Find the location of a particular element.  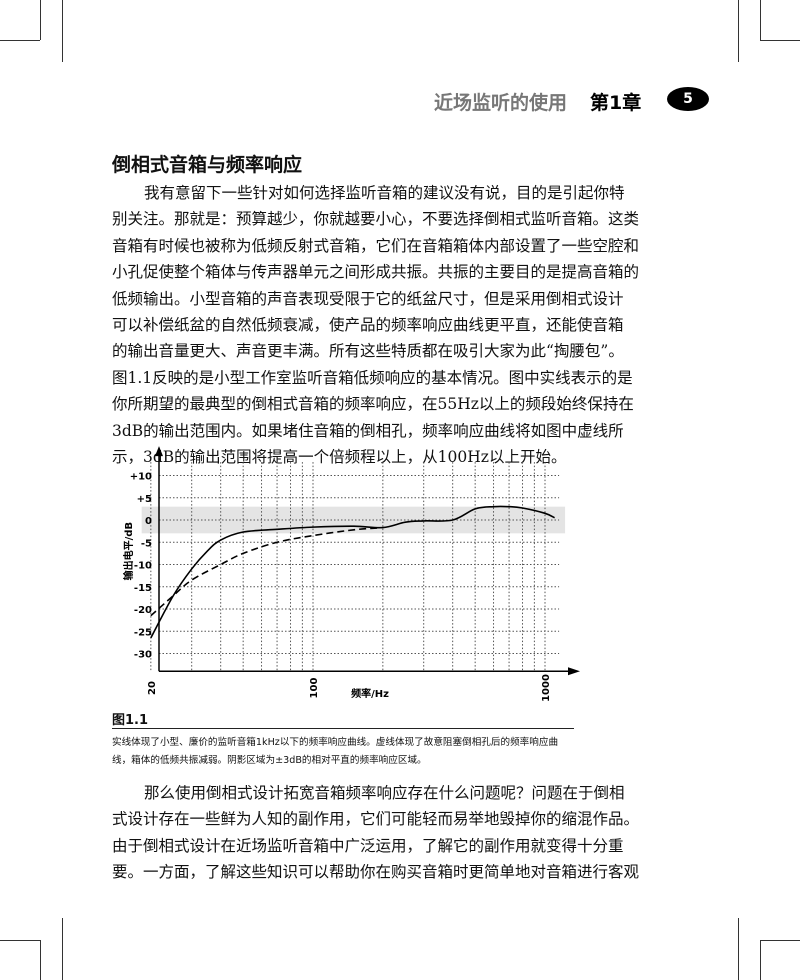

text-line: 3dB的输出范围内。如果堵住音箱的倒相孔，频率响应曲线将如图中虚线所 is located at coordinates (368, 430).